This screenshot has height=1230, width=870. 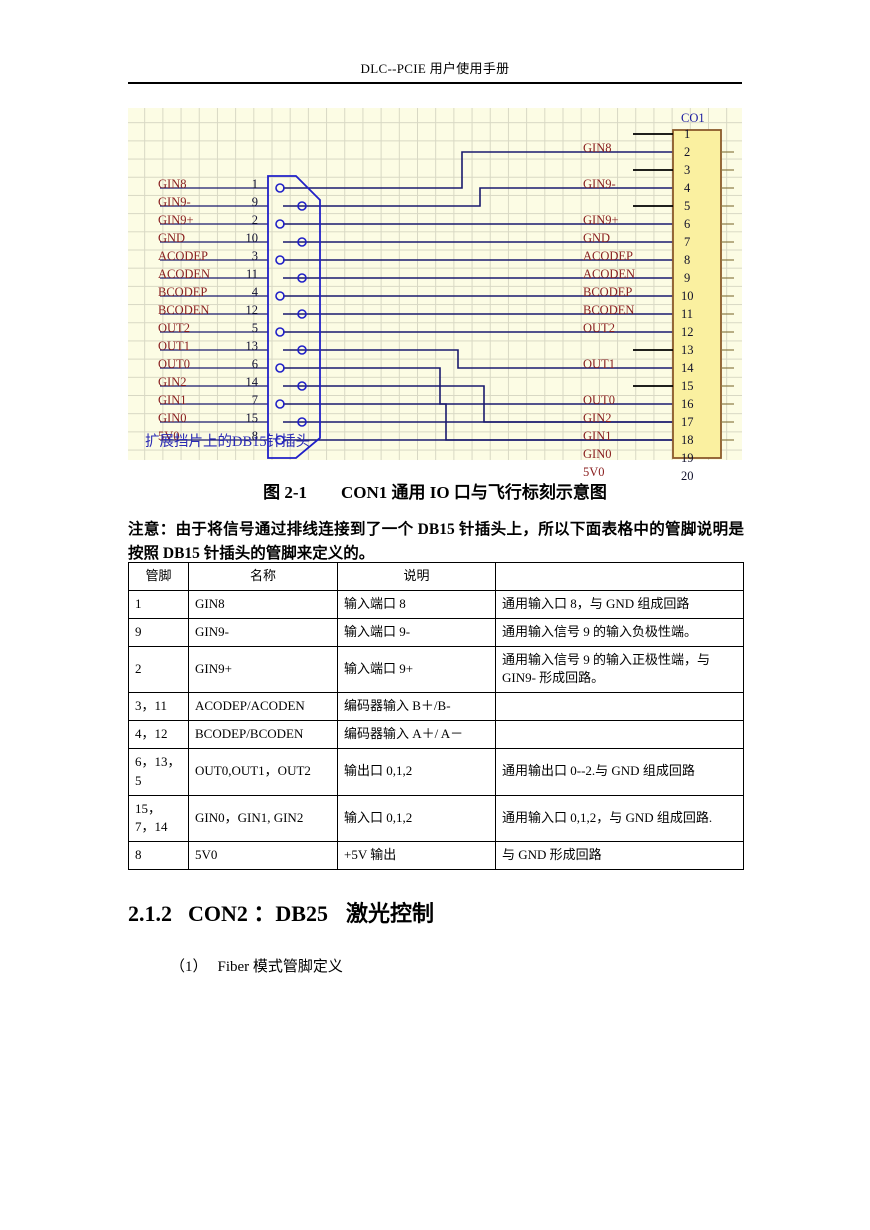 I want to click on fig-right-label-8: OUT2, so click(x=599, y=328).